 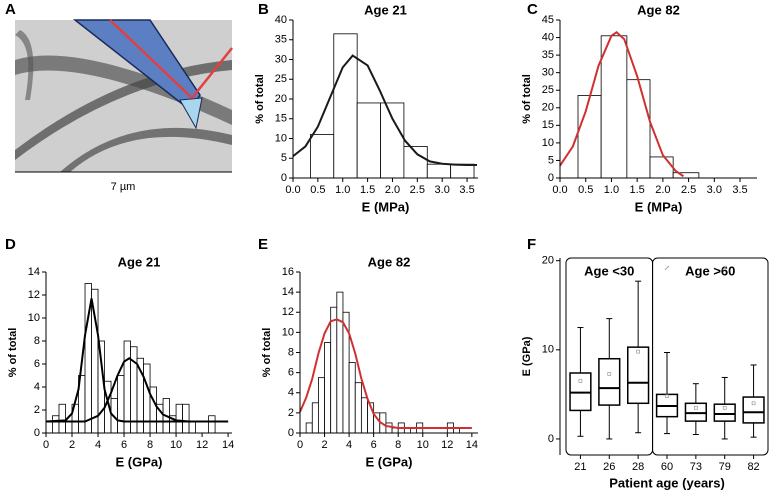 What do you see at coordinates (667, 467) in the screenshot?
I see `x-tick-label: 60` at bounding box center [667, 467].